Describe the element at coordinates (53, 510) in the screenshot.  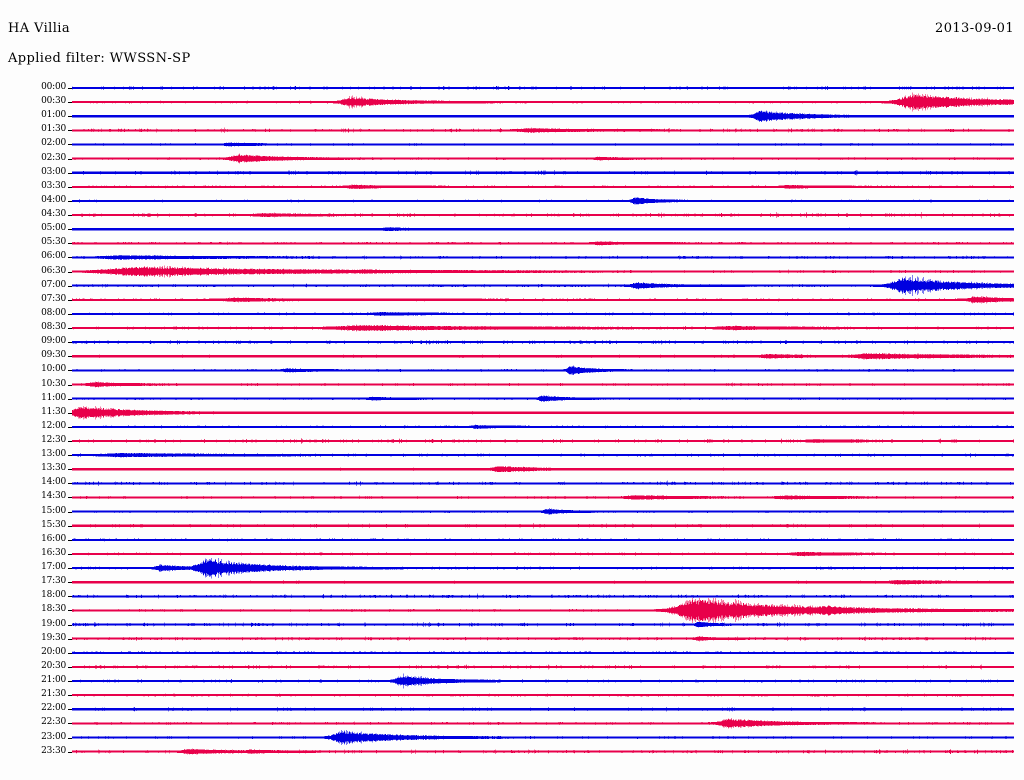
I see `time-tick-label: 15:00` at that location.